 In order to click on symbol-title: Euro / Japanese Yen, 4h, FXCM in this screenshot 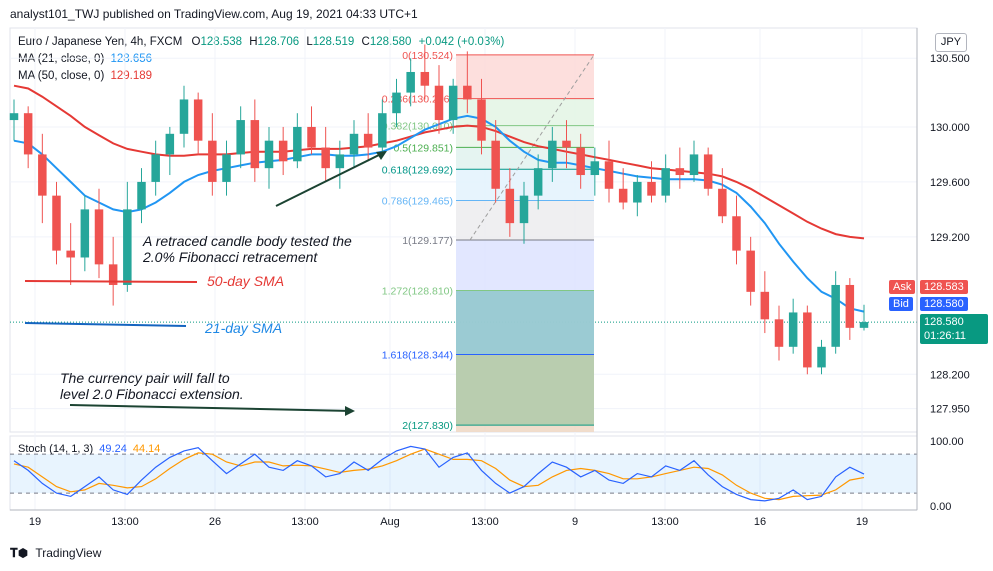, I will do `click(100, 42)`.